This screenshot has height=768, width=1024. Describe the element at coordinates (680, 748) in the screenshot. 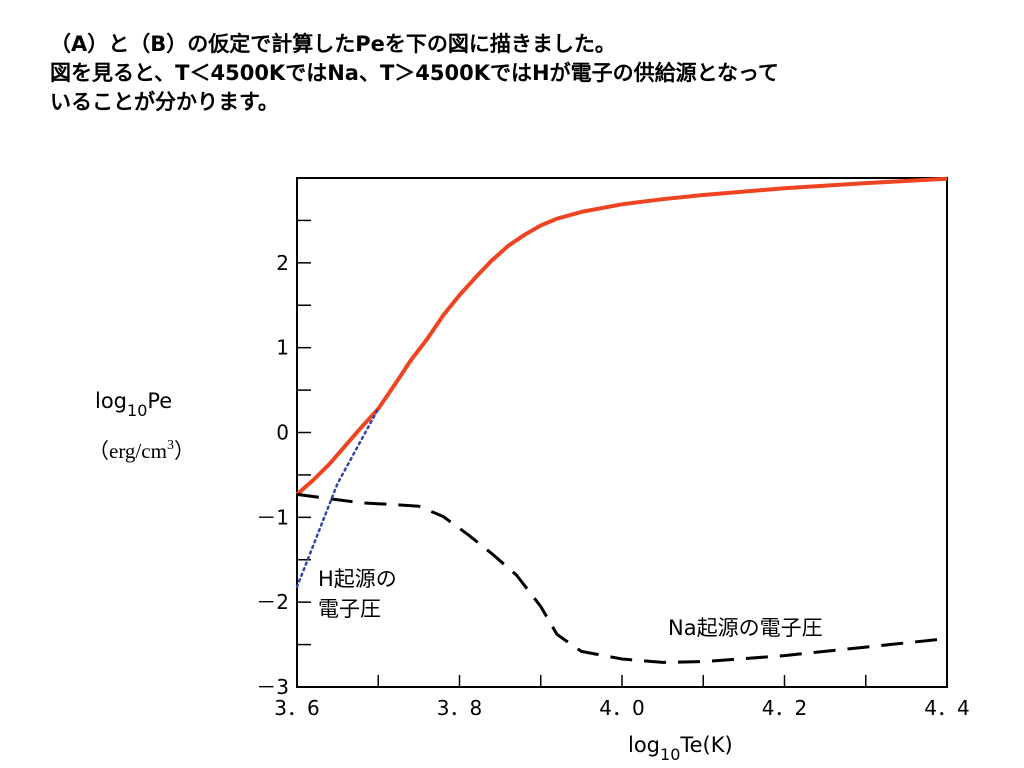

I see `x-axis-label: log10Te(K)` at that location.